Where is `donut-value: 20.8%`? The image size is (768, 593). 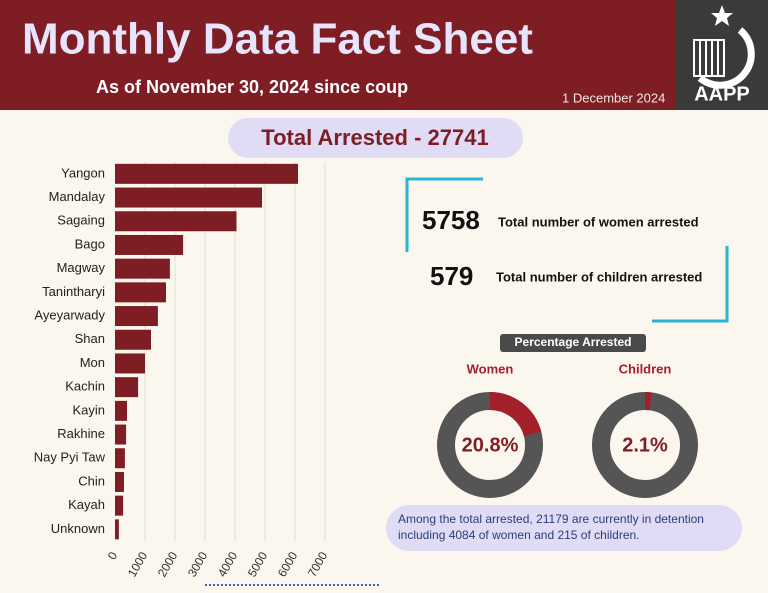
donut-value: 20.8% is located at coordinates (490, 445).